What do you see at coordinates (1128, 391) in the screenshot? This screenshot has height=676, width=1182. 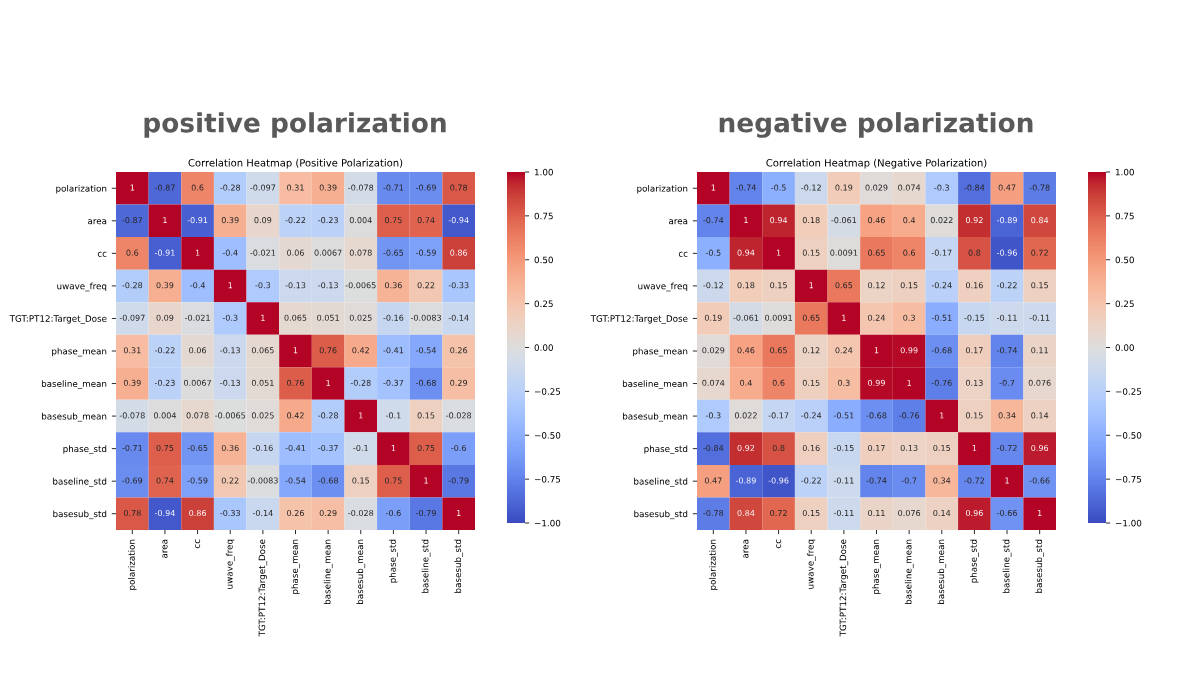 I see `color-bar-label: −0.25` at bounding box center [1128, 391].